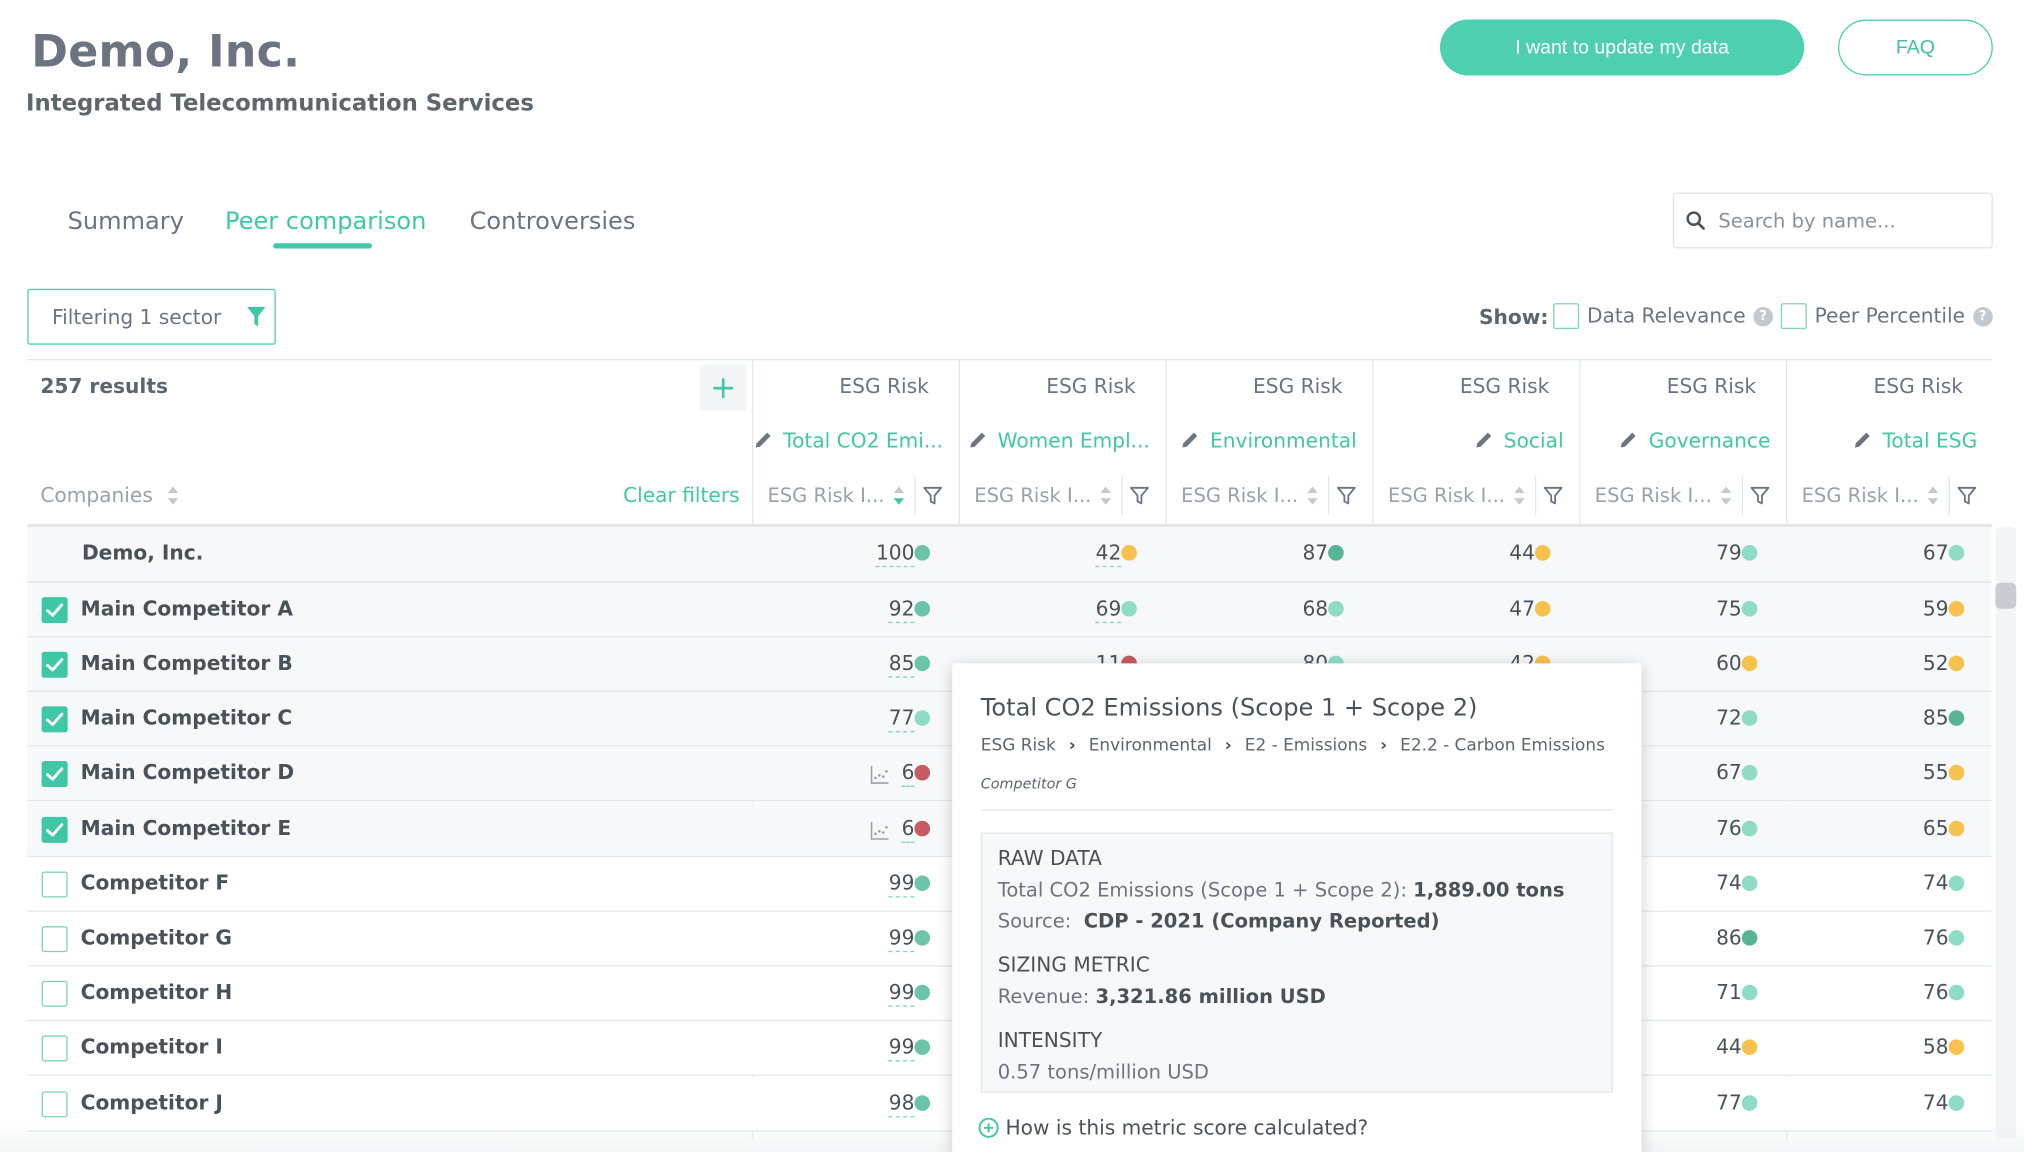 The width and height of the screenshot is (2024, 1152). I want to click on score-value: 47, so click(1522, 609).